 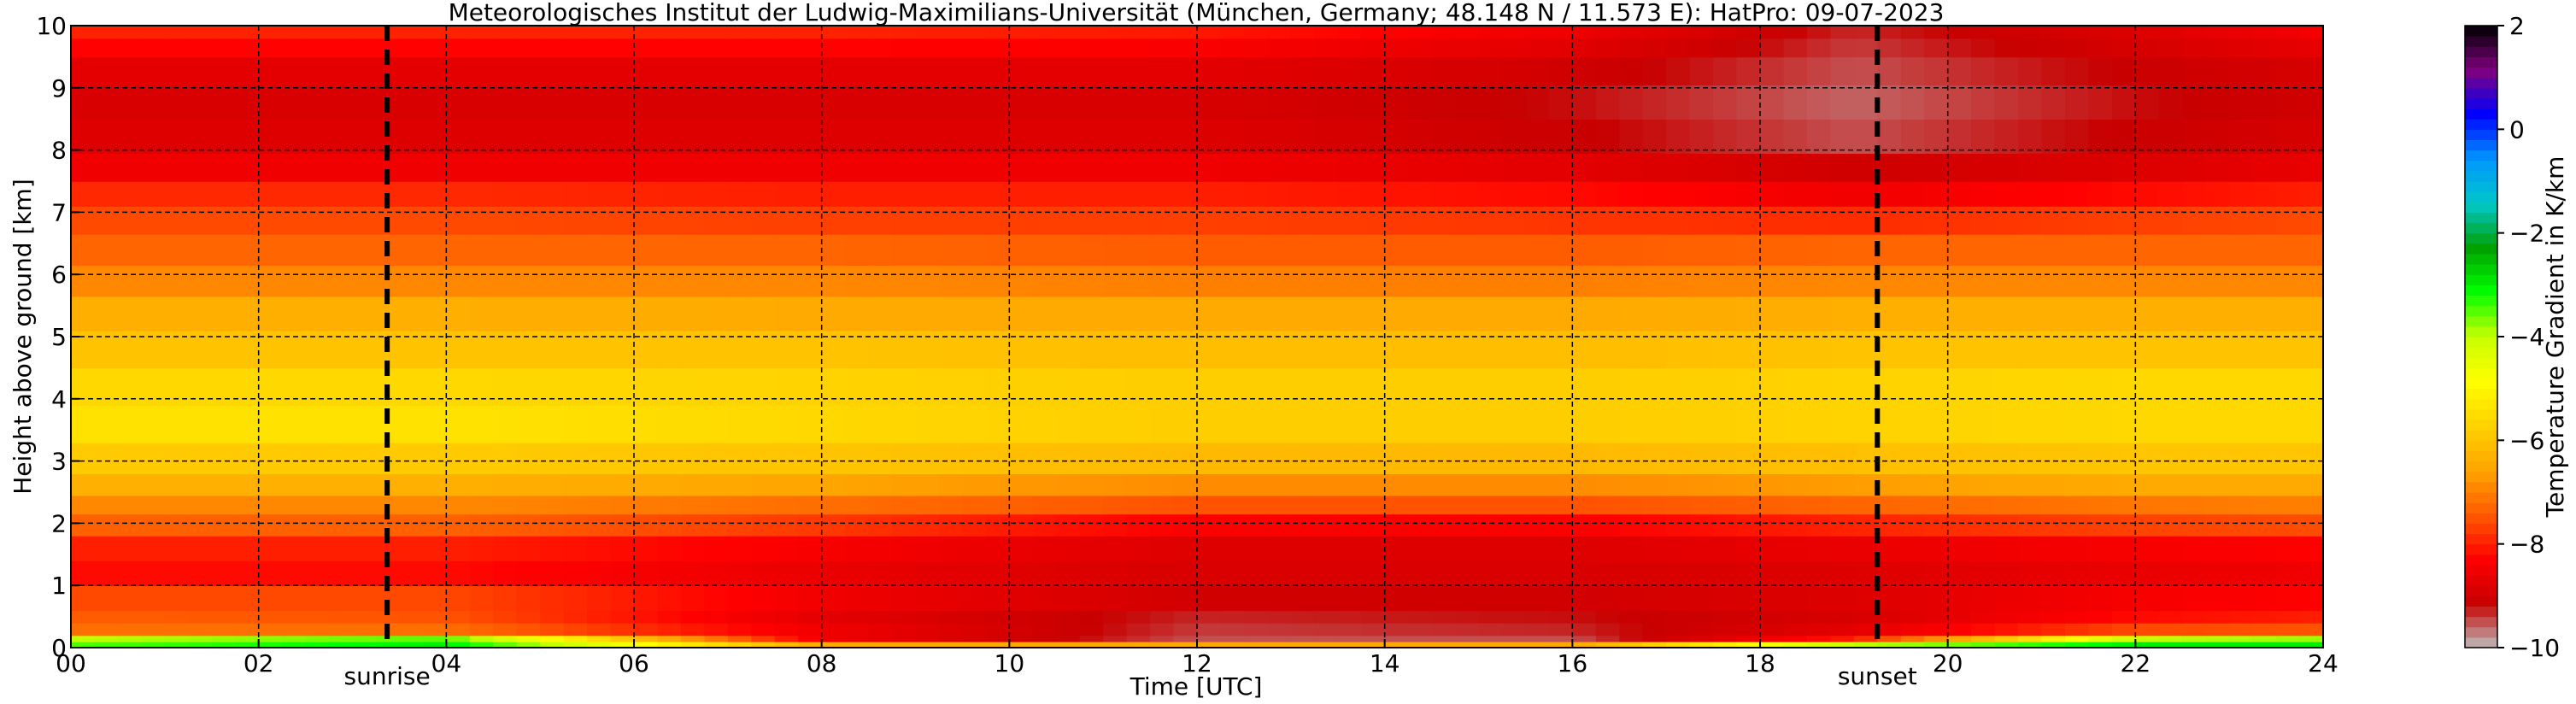 What do you see at coordinates (1878, 676) in the screenshot?
I see `sunset-label: sunset` at bounding box center [1878, 676].